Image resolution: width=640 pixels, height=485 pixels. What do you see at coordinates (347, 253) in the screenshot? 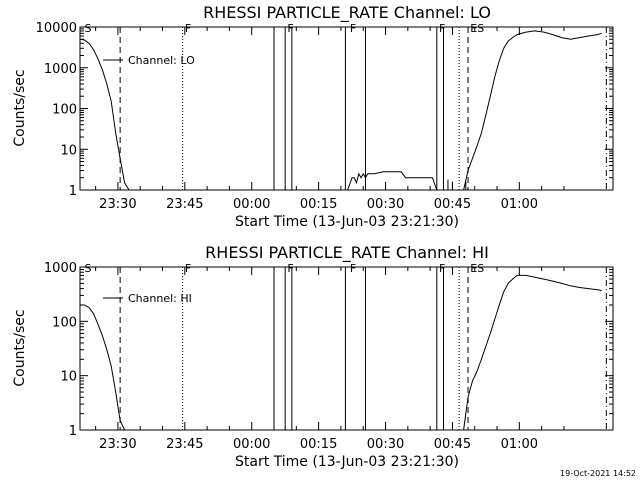
I see `chart-title-hi: RHESSI PARTICLE_RATE Channel: HI` at bounding box center [347, 253].